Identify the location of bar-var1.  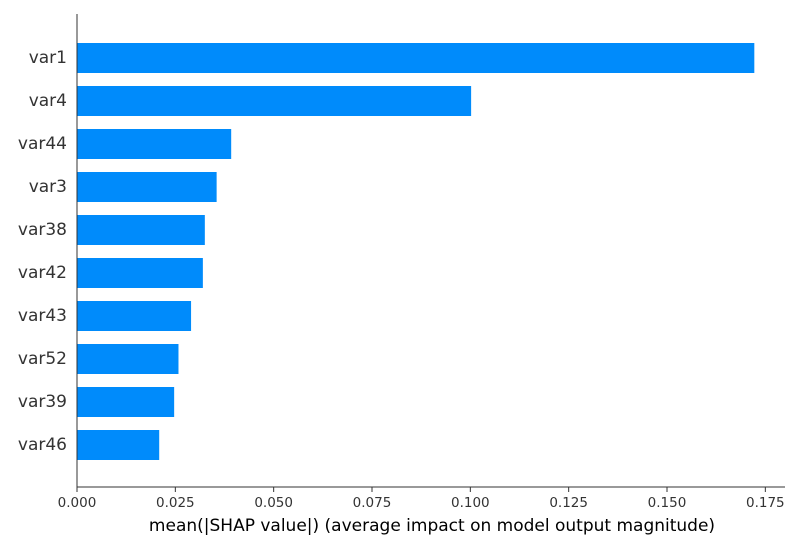
(416, 58).